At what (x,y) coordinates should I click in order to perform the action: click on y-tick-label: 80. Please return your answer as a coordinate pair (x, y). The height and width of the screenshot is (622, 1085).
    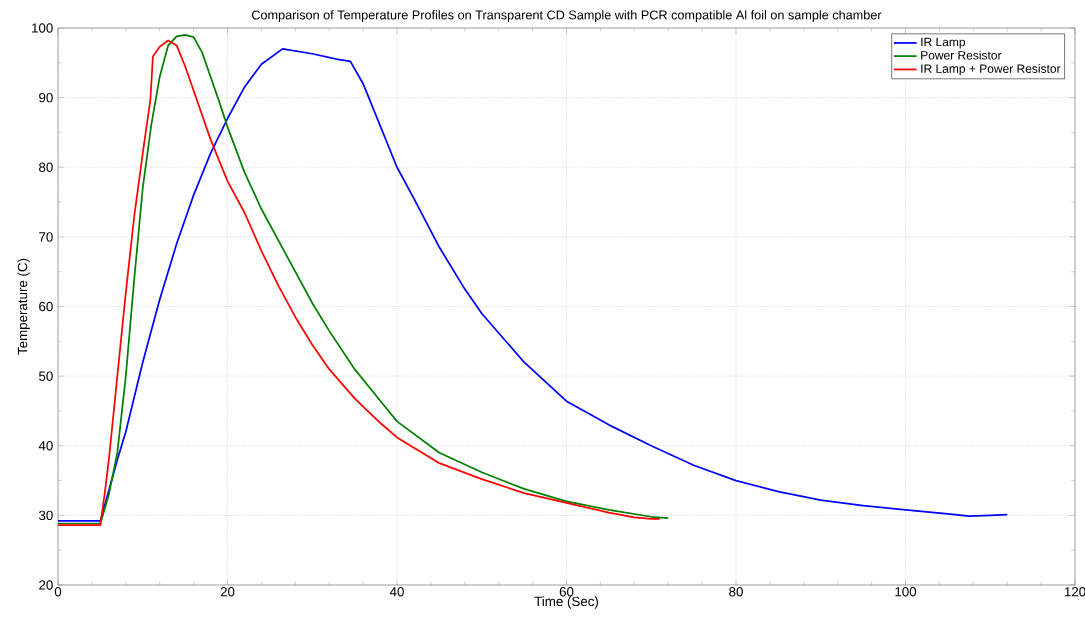
    Looking at the image, I should click on (46, 167).